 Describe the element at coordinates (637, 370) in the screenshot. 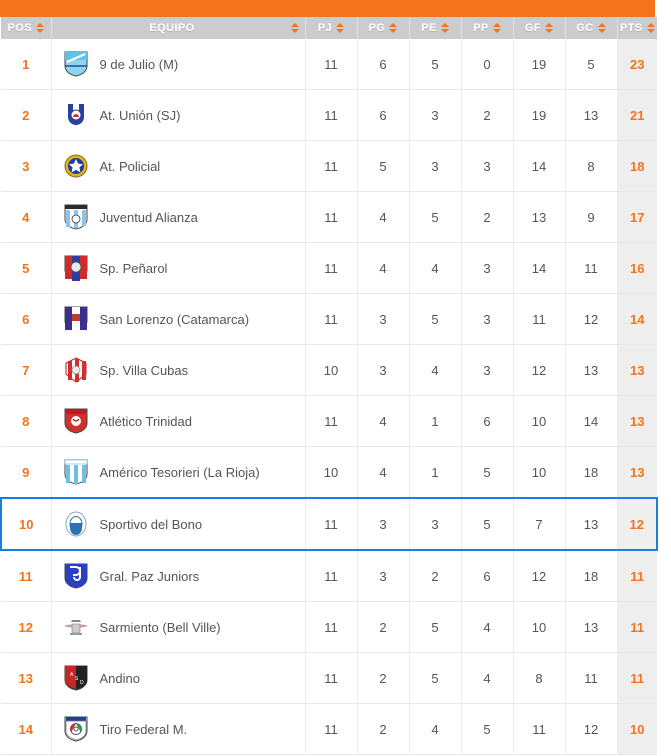

I see `cell-pts: 13` at that location.